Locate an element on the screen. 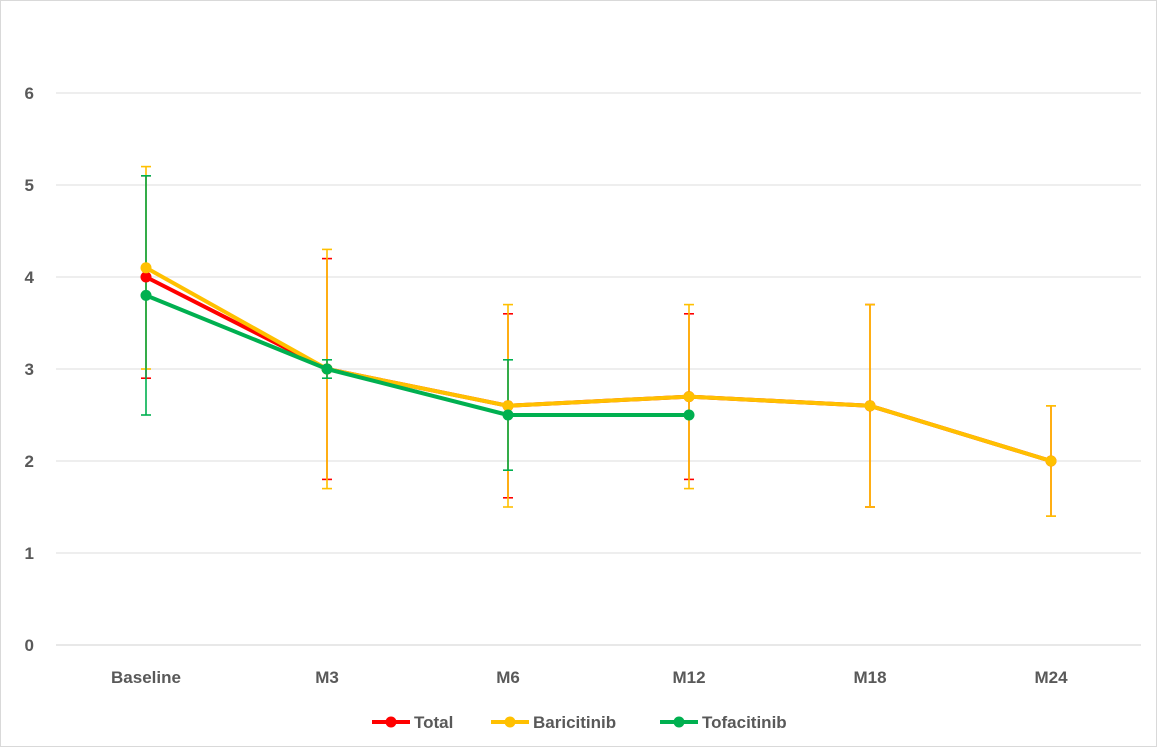 The width and height of the screenshot is (1157, 748). y-tick-label: 6 is located at coordinates (29, 93).